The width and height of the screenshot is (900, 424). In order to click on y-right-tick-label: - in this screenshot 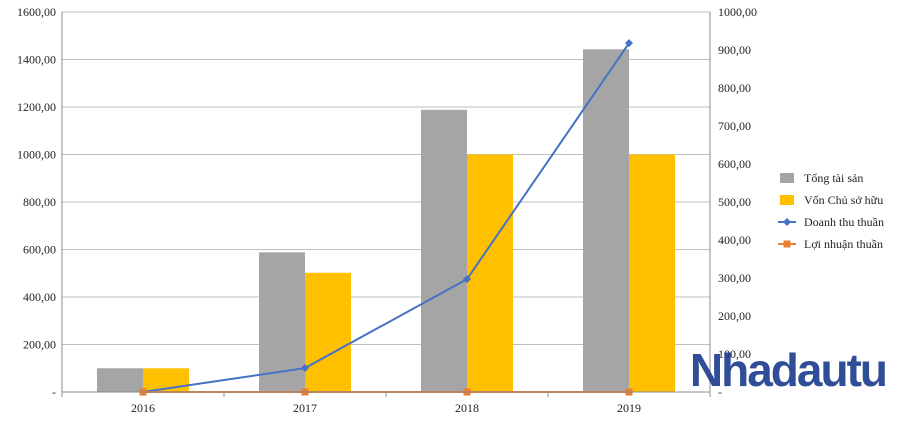, I will do `click(720, 392)`.